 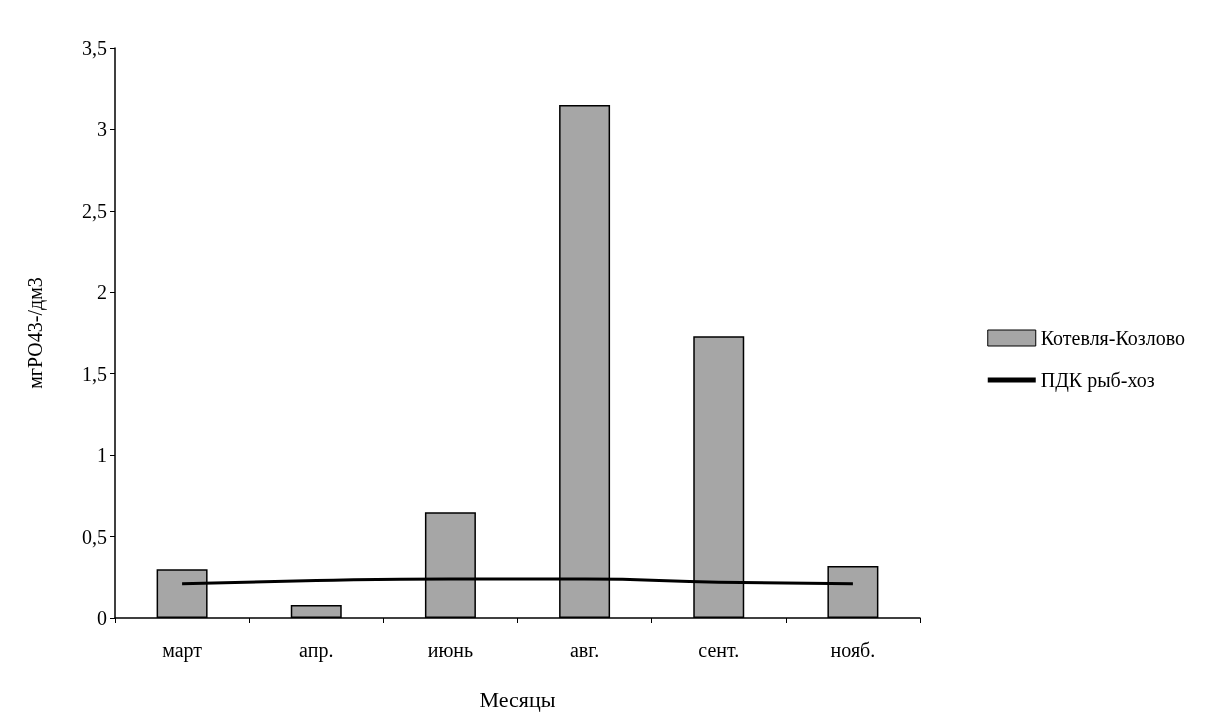 I want to click on x-tick-label: апр., so click(x=316, y=650).